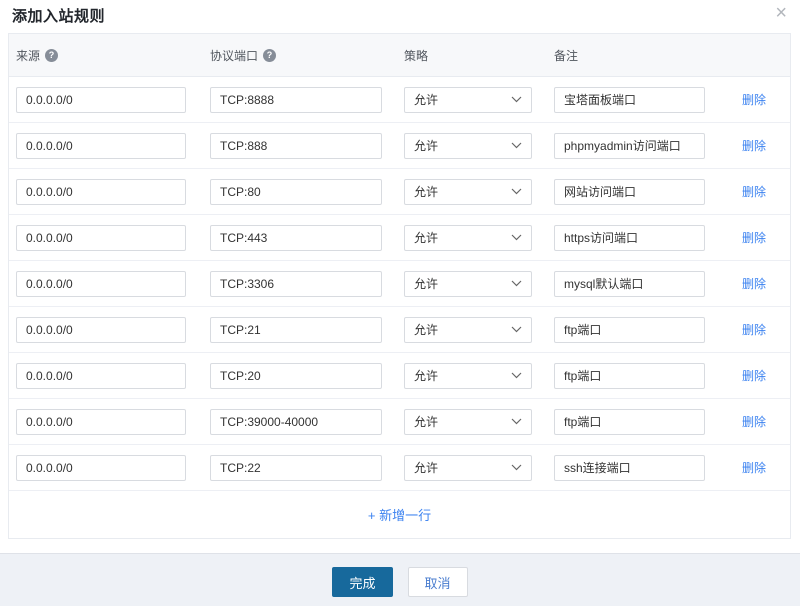  What do you see at coordinates (101, 55) in the screenshot?
I see `header-source: 来源 ?` at bounding box center [101, 55].